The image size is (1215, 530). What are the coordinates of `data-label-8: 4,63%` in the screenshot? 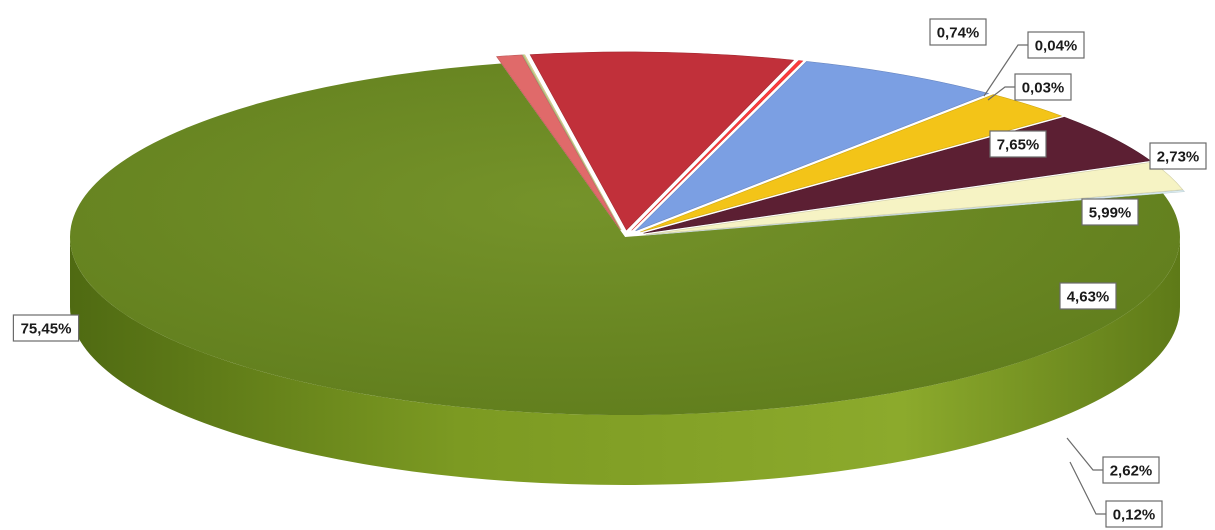 It's located at (1088, 297).